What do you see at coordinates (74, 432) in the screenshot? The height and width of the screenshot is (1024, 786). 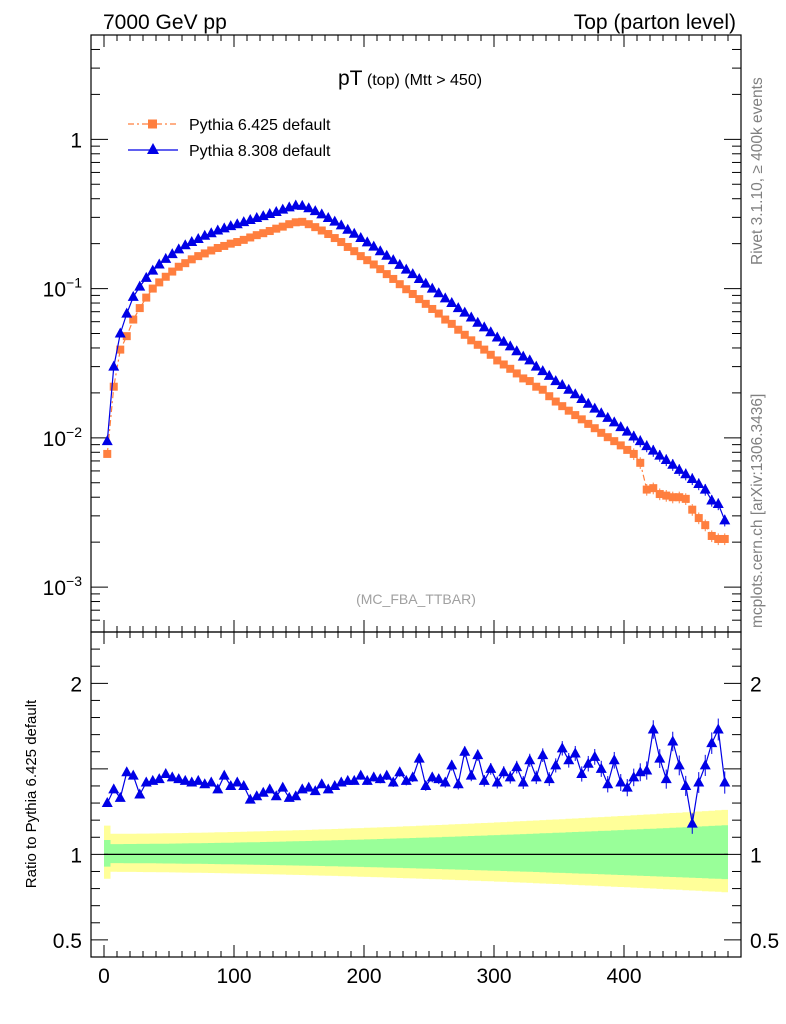 I see `main-y-tick-exponent: −2` at bounding box center [74, 432].